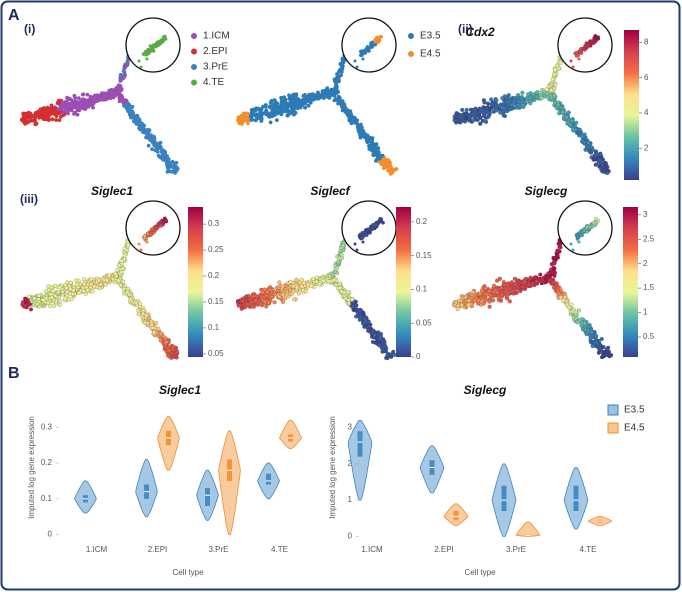  Describe the element at coordinates (330, 191) in the screenshot. I see `gene-title: Siglecf` at that location.